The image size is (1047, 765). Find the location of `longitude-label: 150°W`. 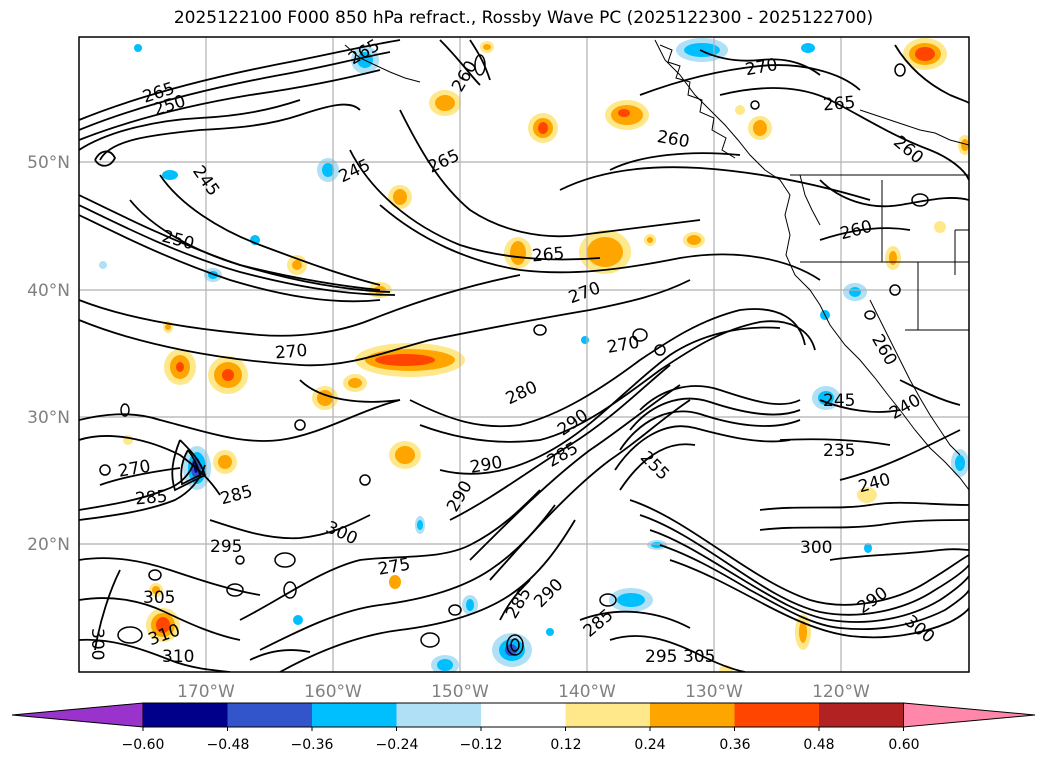

longitude-label: 150°W is located at coordinates (460, 692).